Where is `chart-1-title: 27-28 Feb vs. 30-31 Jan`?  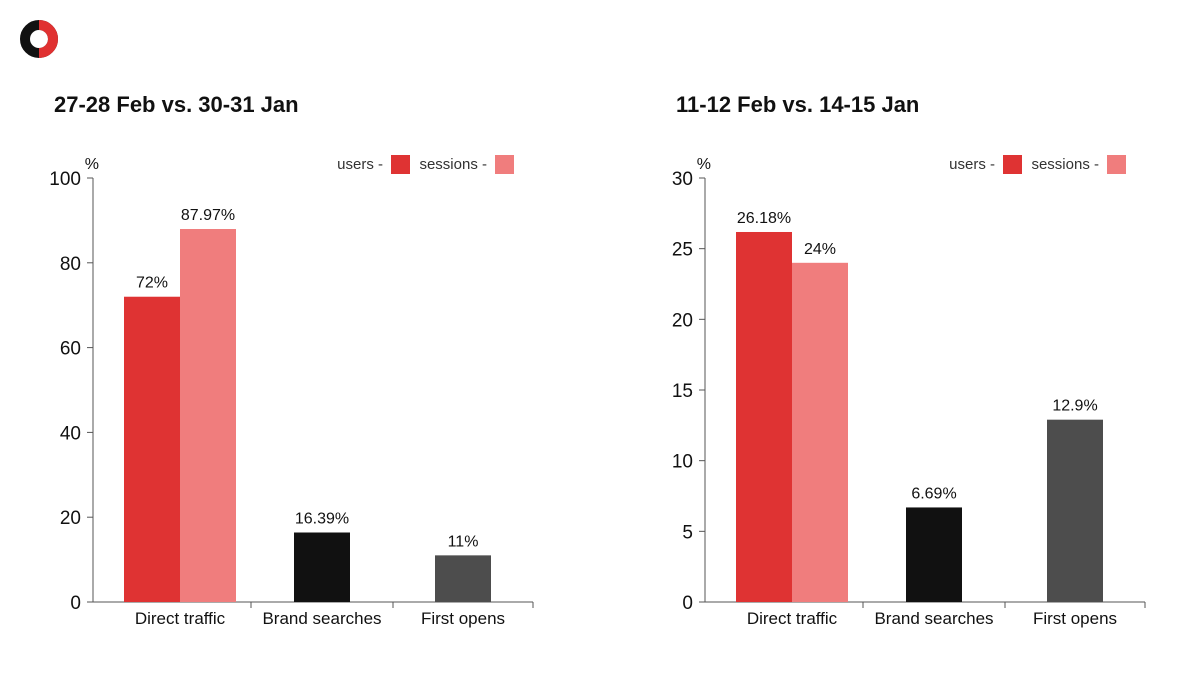 chart-1-title: 27-28 Feb vs. 30-31 Jan is located at coordinates (176, 104).